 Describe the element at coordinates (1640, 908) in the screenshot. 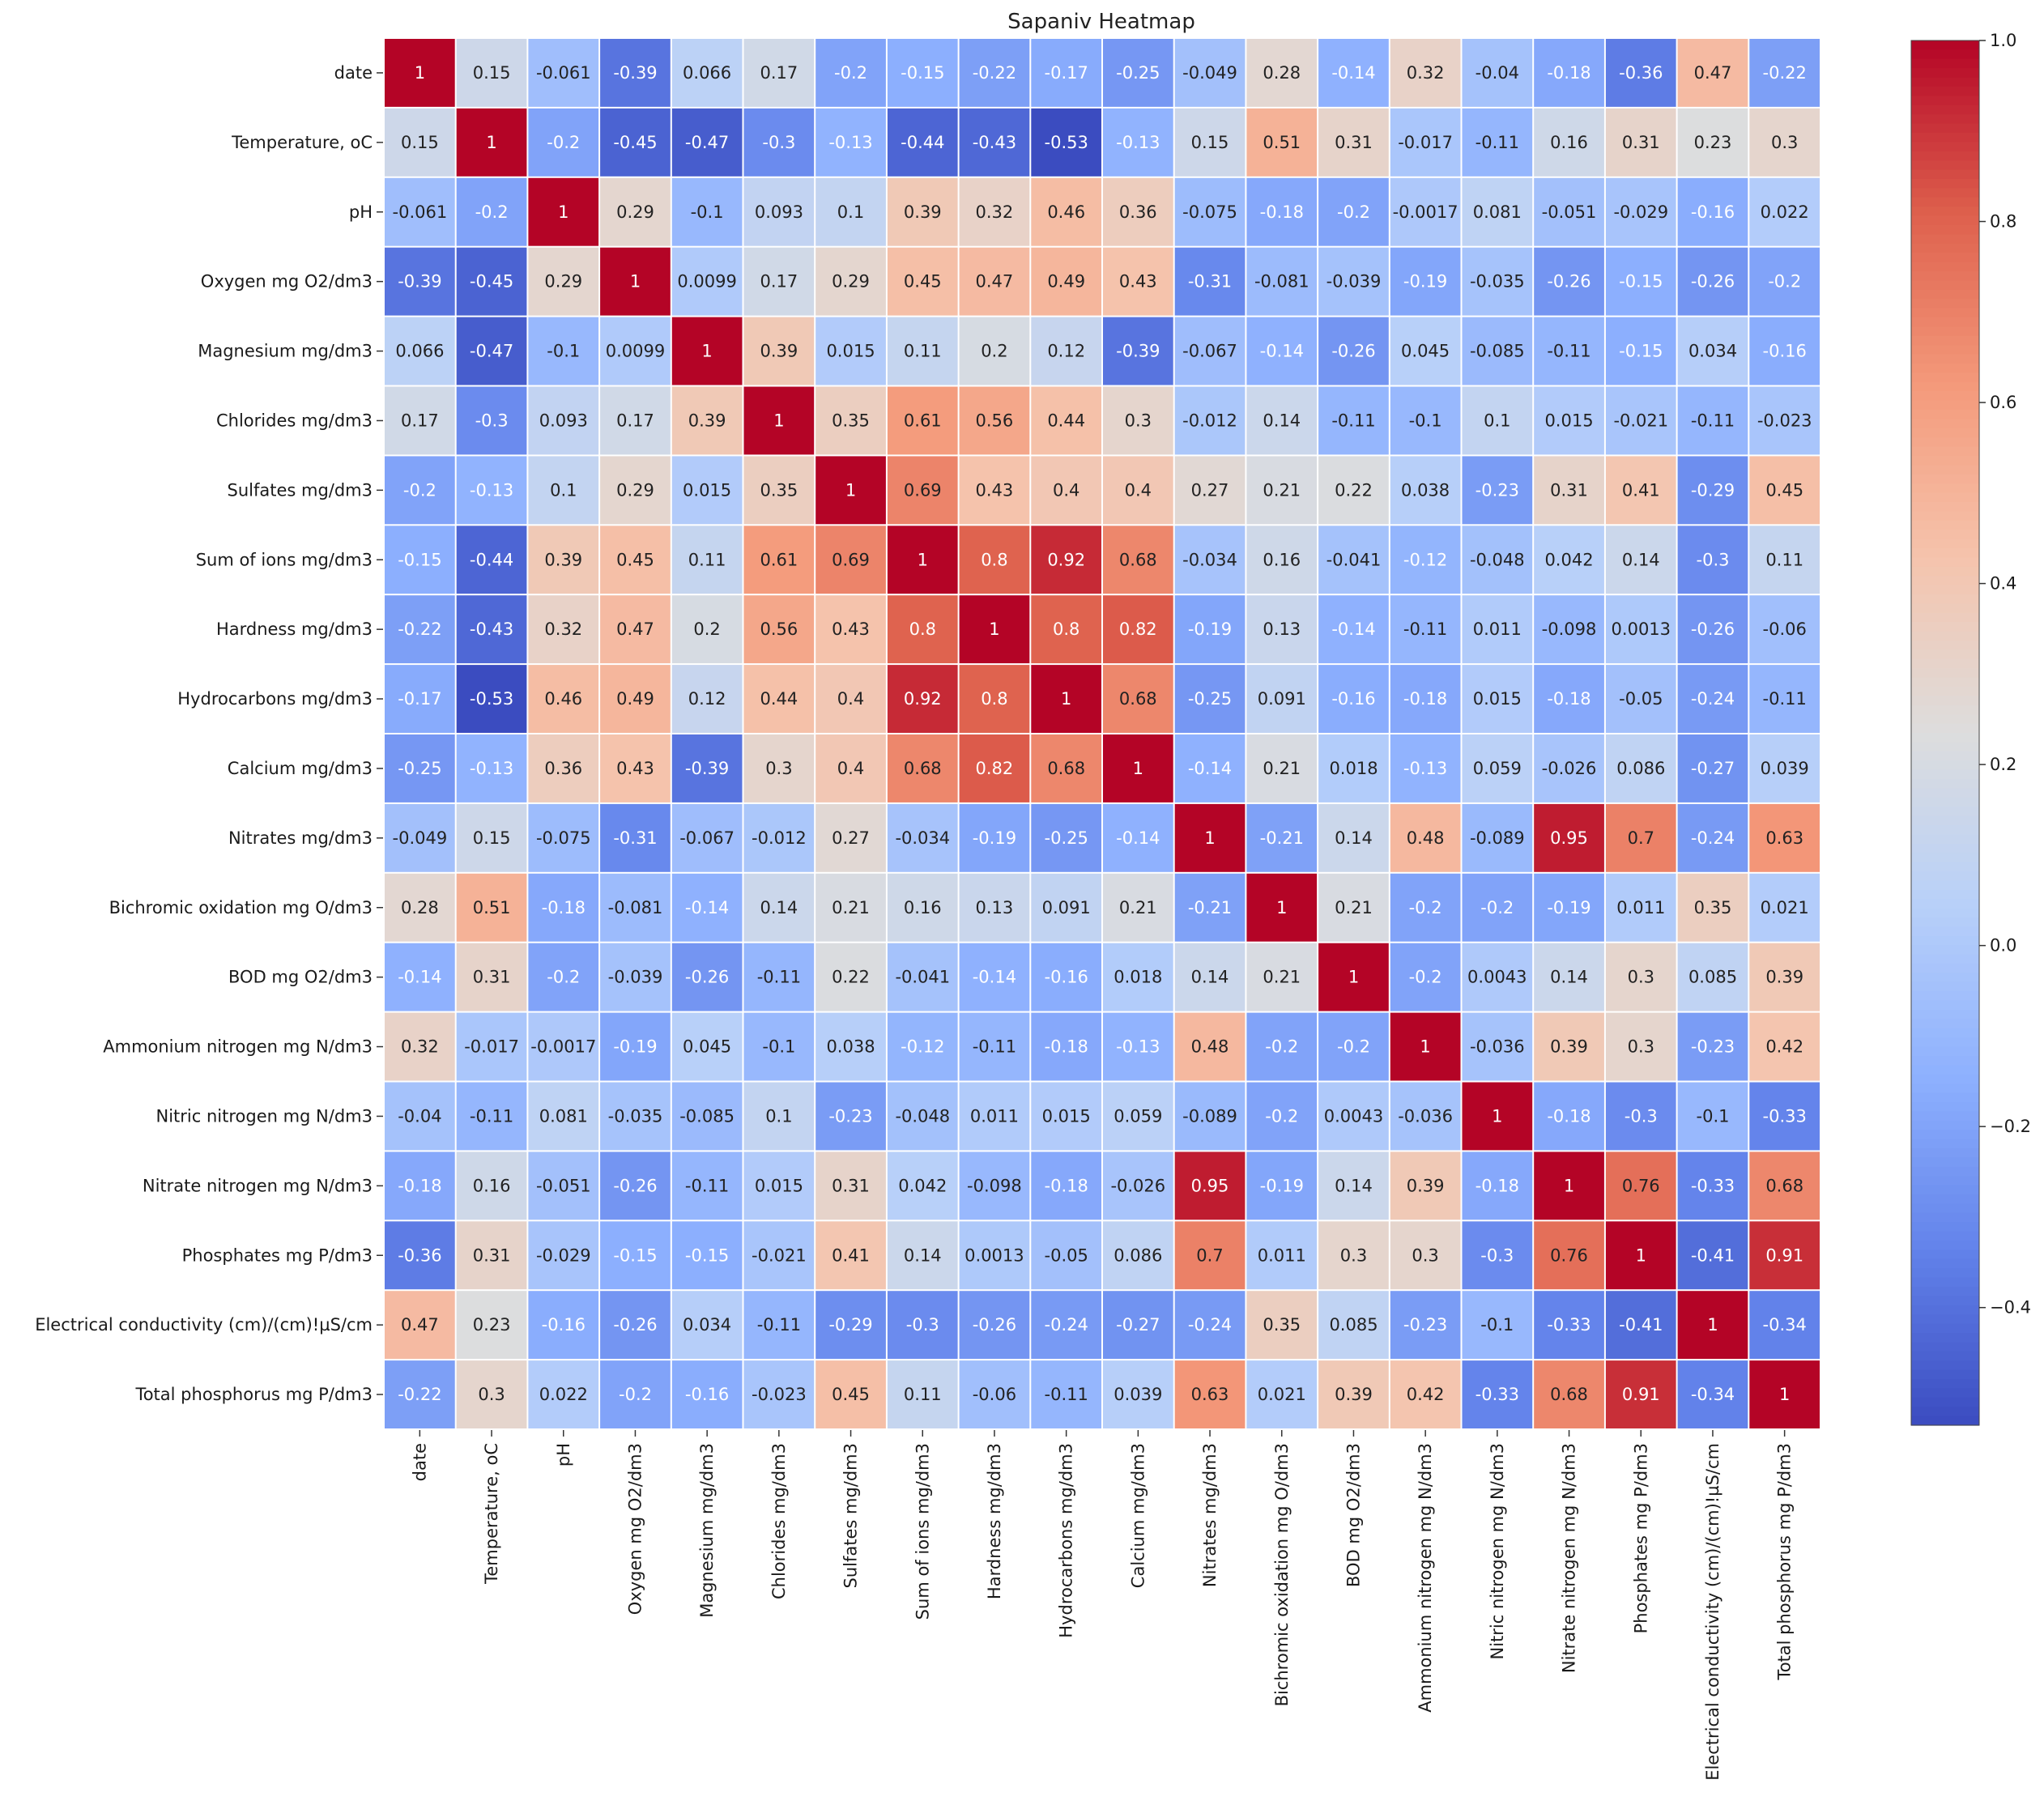

I see `cell-value-label: 0.011` at that location.